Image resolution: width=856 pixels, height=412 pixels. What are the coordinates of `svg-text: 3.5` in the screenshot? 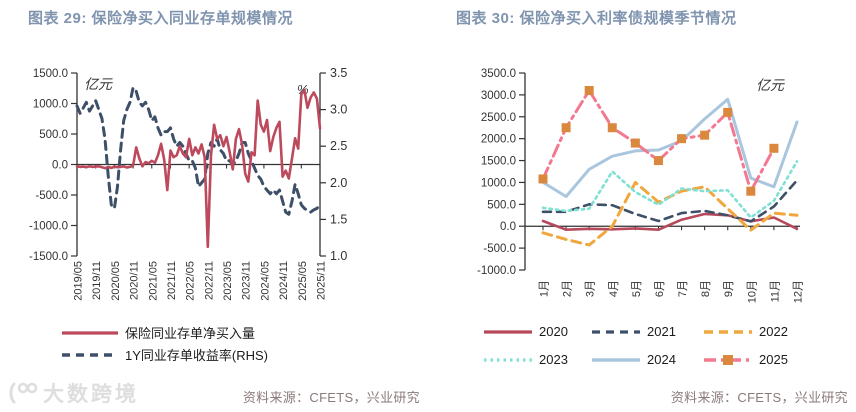 It's located at (338, 73).